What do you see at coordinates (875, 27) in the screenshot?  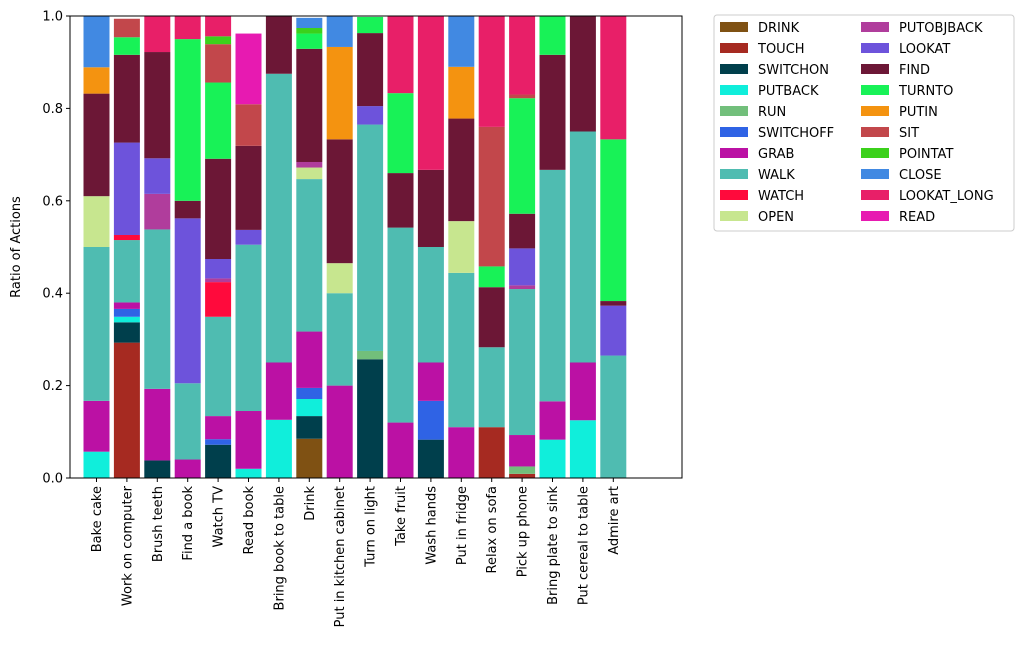 I see `legend-swatch-putobjback` at bounding box center [875, 27].